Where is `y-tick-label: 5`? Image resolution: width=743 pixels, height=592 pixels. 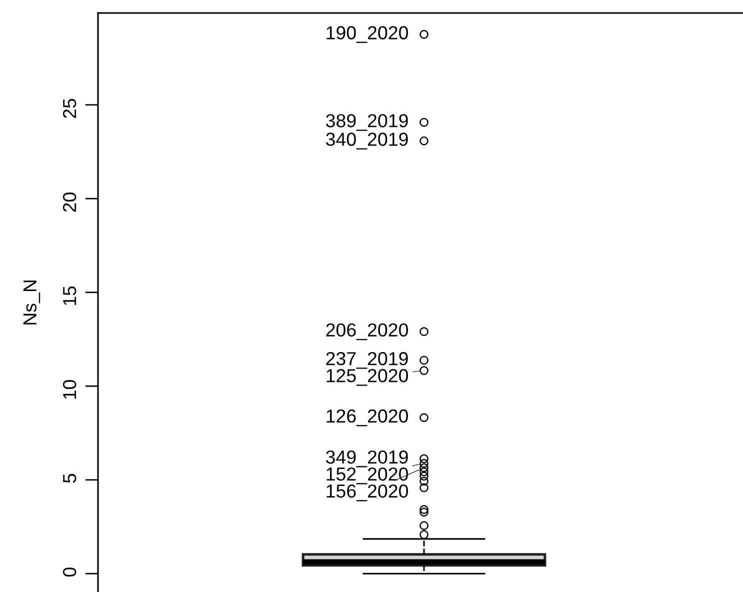
y-tick-label: 5 is located at coordinates (69, 478).